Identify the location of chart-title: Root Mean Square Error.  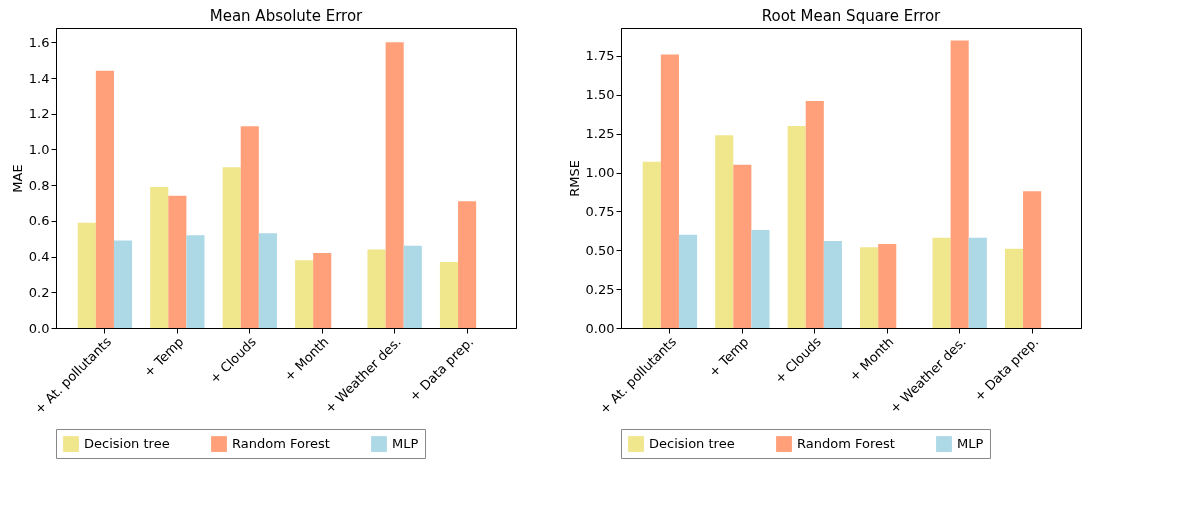
(851, 16).